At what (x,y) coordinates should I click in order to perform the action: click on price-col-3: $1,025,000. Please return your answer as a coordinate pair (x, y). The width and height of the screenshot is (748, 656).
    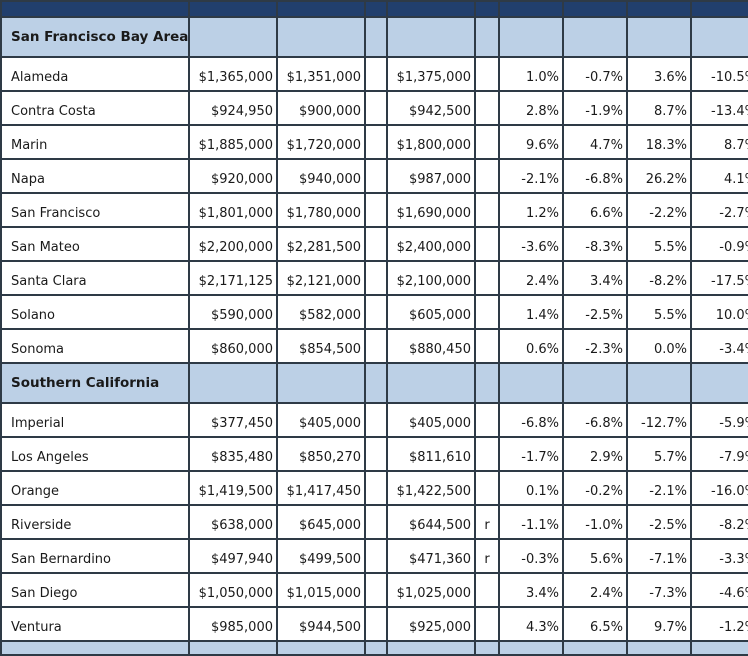
    Looking at the image, I should click on (431, 590).